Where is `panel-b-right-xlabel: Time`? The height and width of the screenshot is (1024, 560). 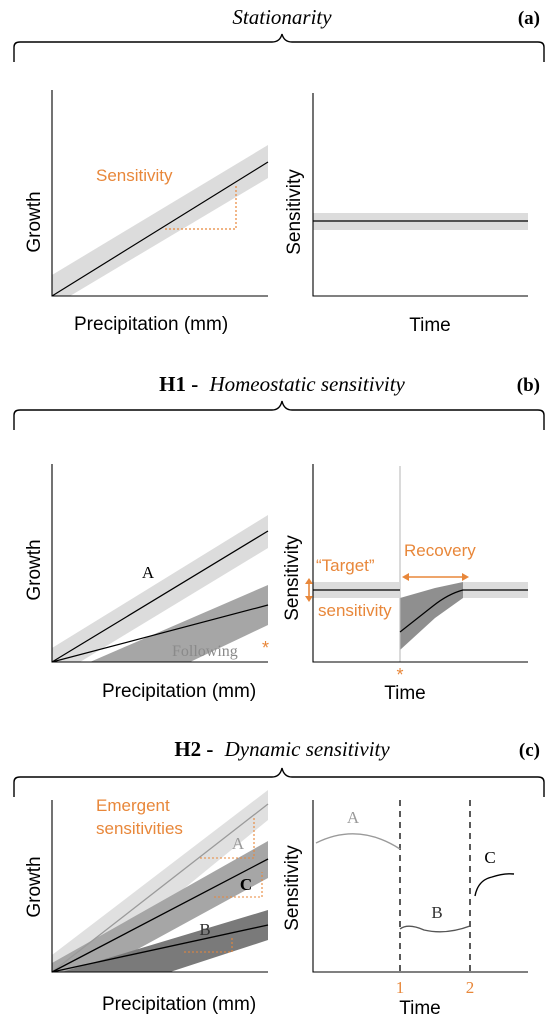
panel-b-right-xlabel: Time is located at coordinates (405, 693).